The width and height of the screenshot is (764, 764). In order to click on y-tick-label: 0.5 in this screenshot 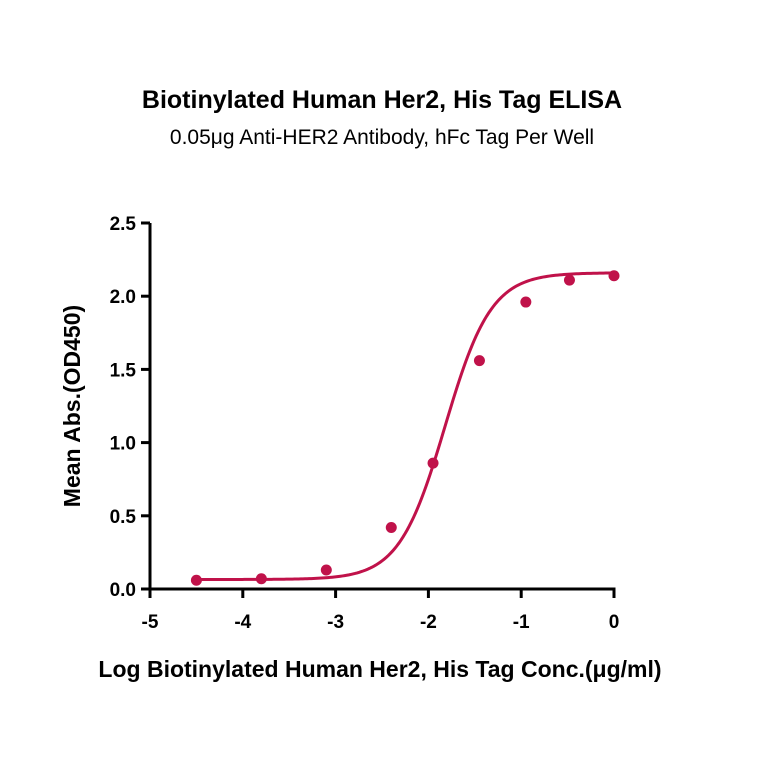, I will do `click(123, 517)`.